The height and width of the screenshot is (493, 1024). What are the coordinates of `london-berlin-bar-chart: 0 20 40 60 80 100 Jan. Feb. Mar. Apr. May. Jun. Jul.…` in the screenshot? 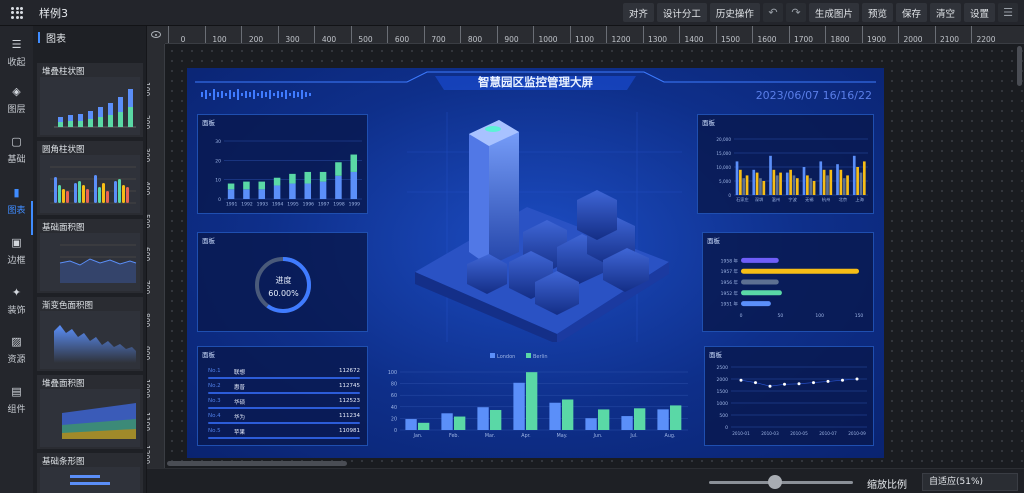 It's located at (538, 396).